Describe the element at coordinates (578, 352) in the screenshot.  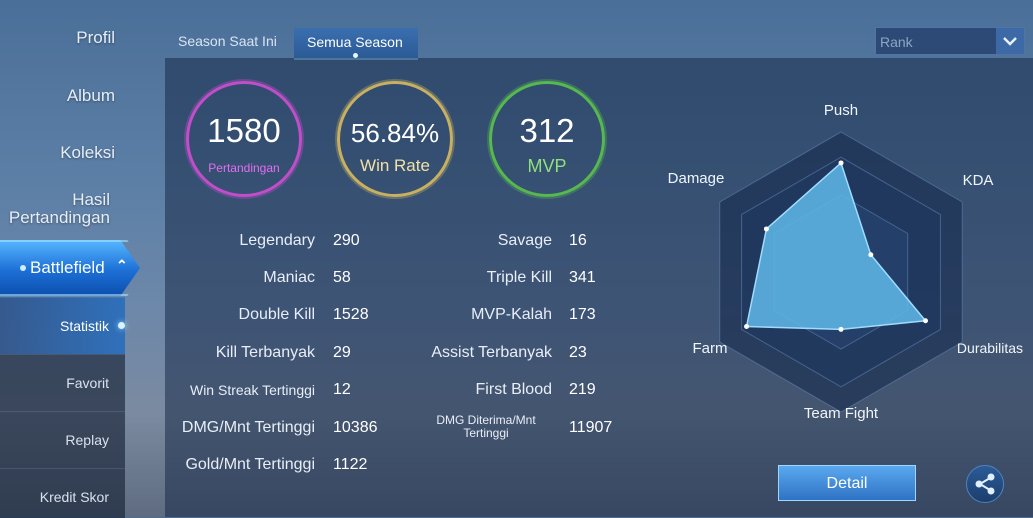
I see `stat-value-assist-terbanyak: 23` at that location.